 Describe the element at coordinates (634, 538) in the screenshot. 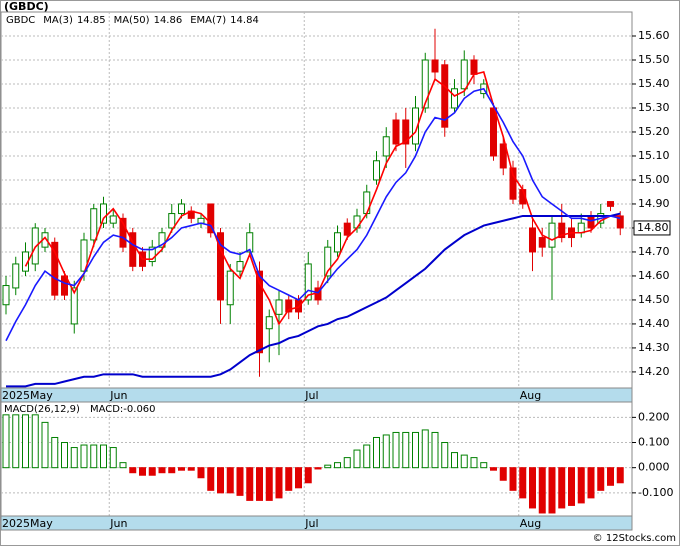

I see `footer: © 12Stocks.com` at that location.